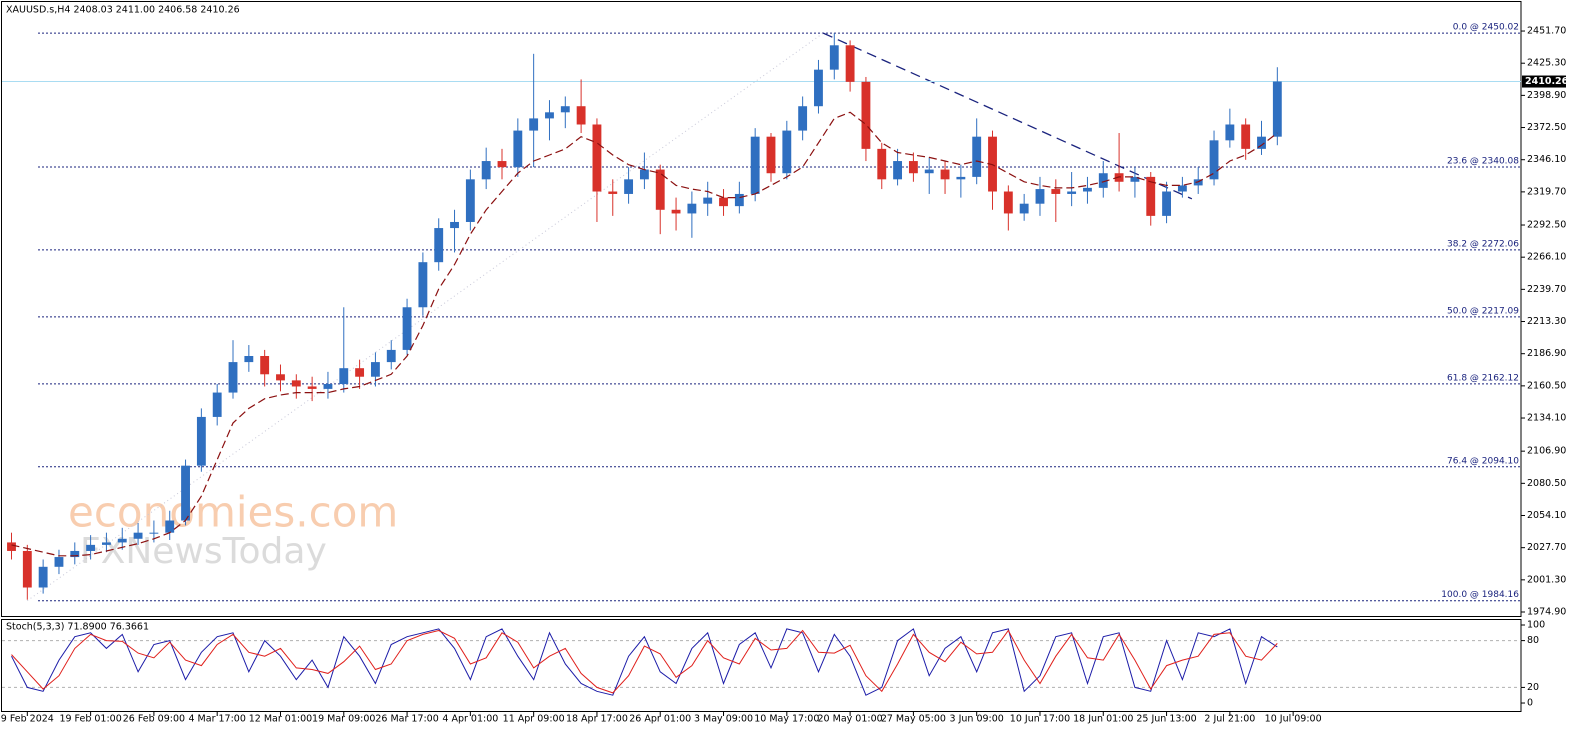 The image size is (1596, 743). I want to click on stoch-frame, so click(761, 665).